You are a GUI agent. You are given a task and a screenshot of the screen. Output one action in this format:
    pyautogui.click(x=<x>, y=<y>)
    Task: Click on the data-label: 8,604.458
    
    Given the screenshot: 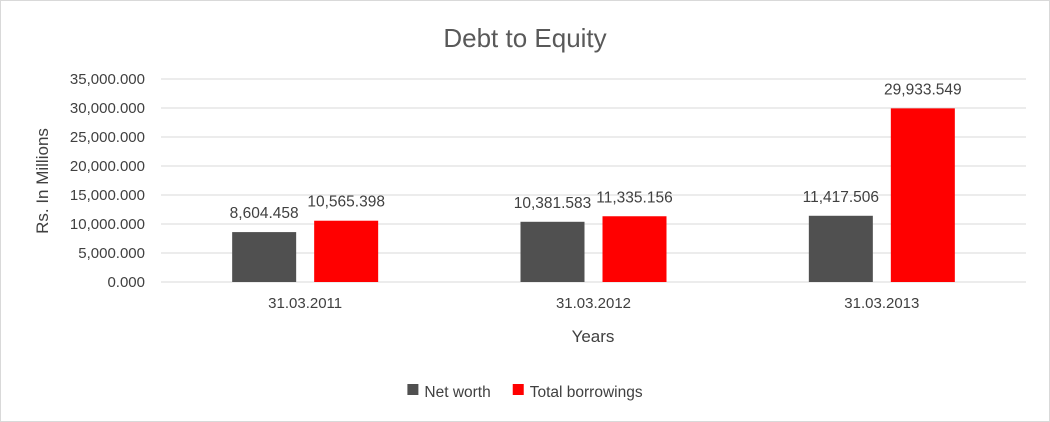 What is the action you would take?
    pyautogui.click(x=264, y=213)
    